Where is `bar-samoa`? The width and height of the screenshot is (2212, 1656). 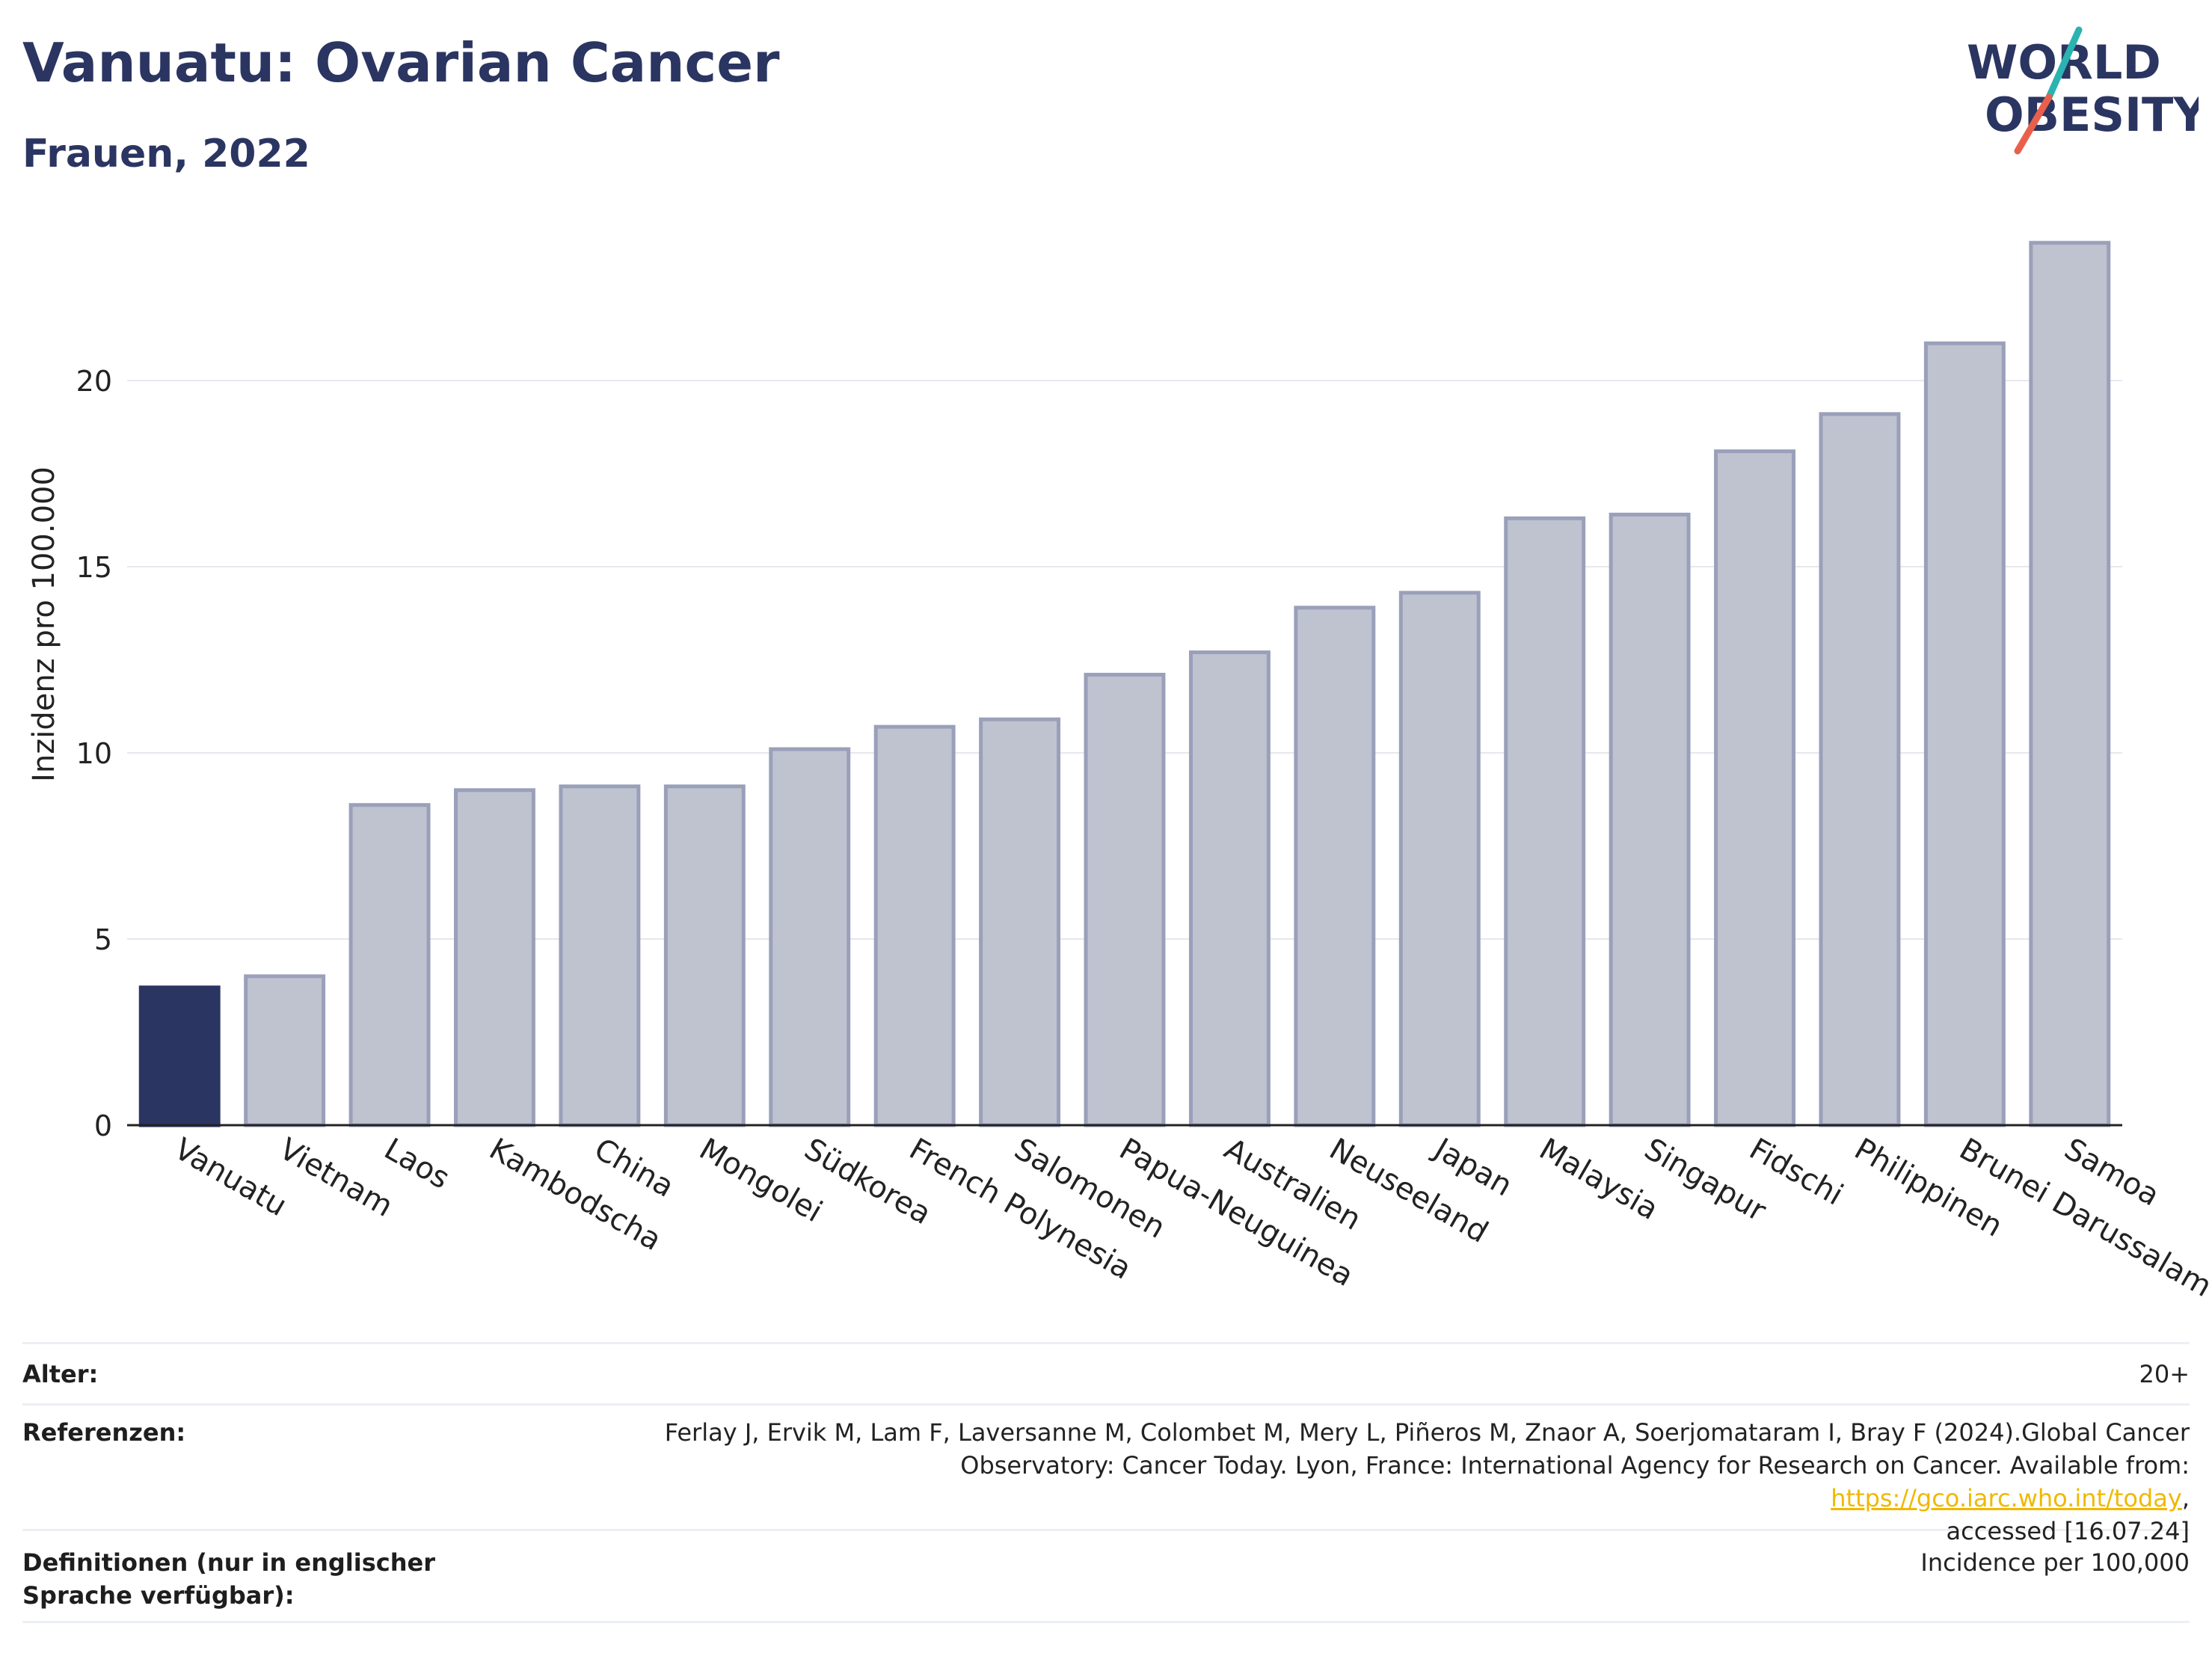 bar-samoa is located at coordinates (2070, 684).